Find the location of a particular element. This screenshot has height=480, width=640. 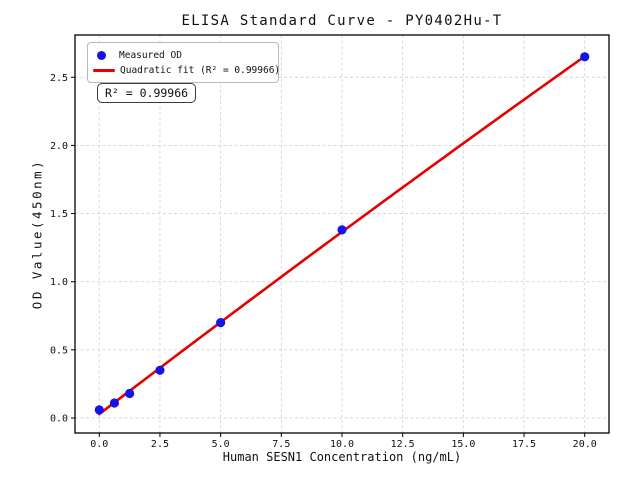

legend-item-measured-od: Measured OD is located at coordinates (182, 55).